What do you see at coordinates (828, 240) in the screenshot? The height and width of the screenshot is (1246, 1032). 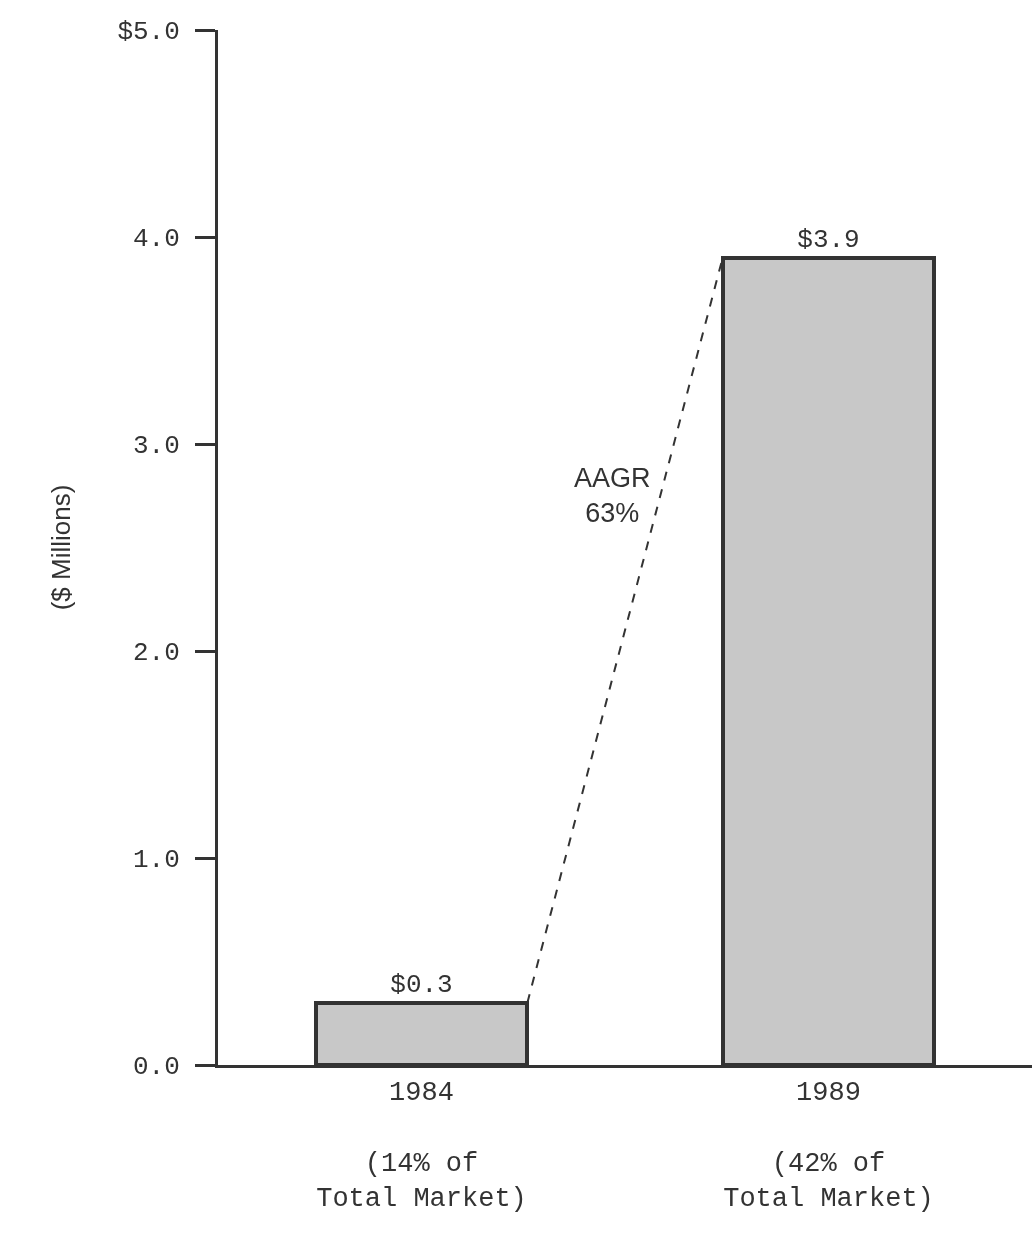 I see `data-label: $3.9` at bounding box center [828, 240].